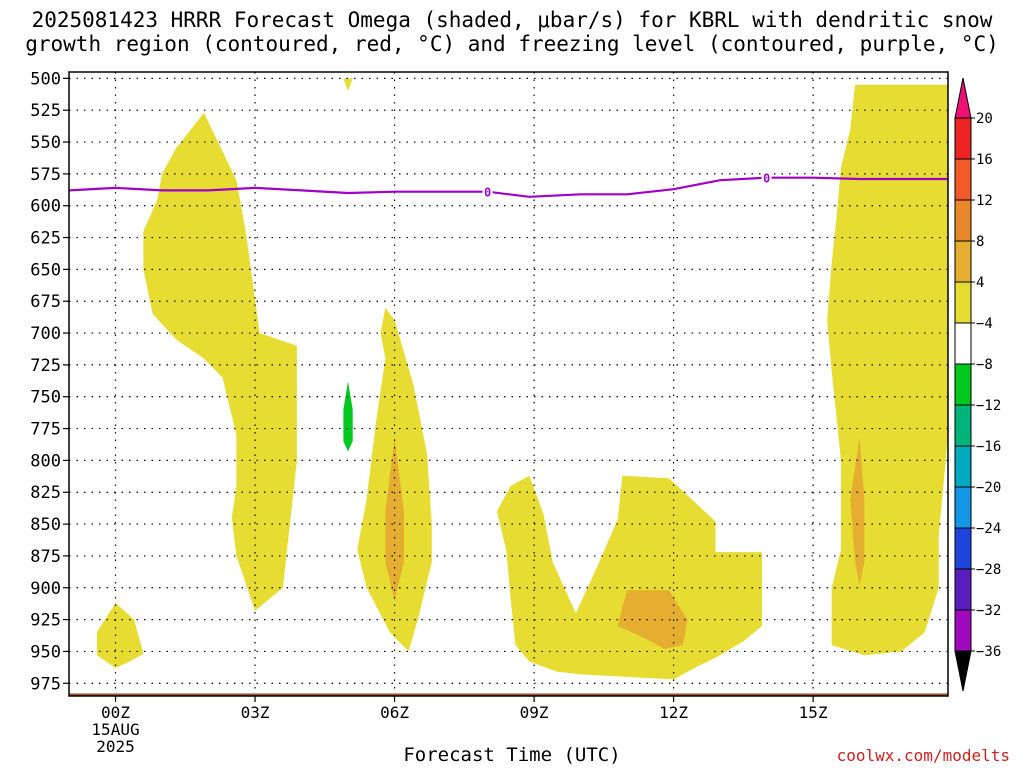 This screenshot has width=1024, height=768. What do you see at coordinates (45, 334) in the screenshot?
I see `y-tick-label-700: 700` at bounding box center [45, 334].